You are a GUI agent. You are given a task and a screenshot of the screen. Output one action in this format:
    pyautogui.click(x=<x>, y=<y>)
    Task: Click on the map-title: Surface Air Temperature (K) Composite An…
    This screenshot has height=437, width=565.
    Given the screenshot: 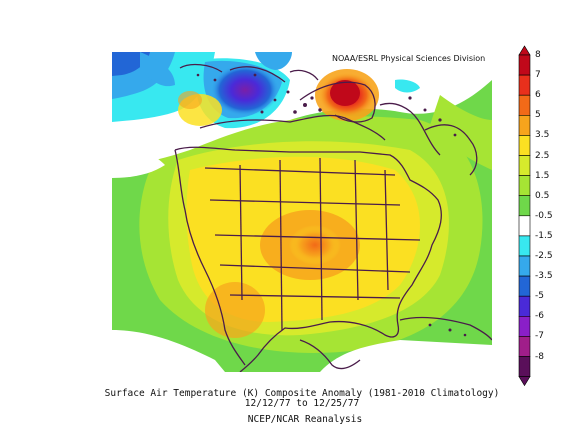 What is the action you would take?
    pyautogui.click(x=302, y=393)
    